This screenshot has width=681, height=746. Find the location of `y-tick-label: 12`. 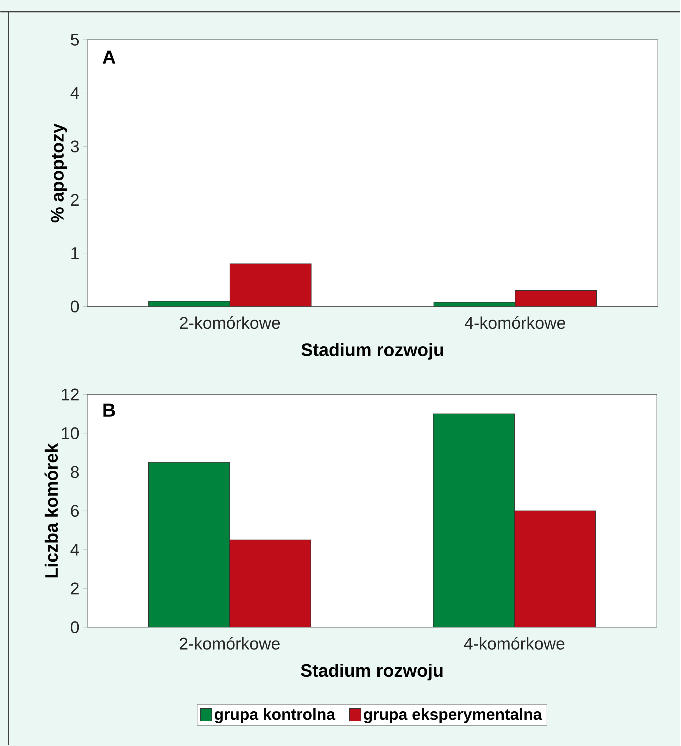

y-tick-label: 12 is located at coordinates (71, 394).